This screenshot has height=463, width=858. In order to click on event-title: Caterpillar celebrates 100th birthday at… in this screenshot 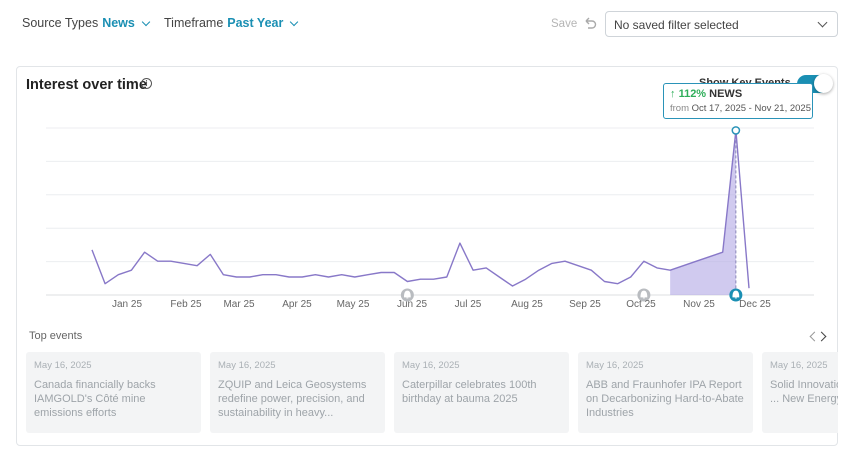, I will do `click(469, 392)`.